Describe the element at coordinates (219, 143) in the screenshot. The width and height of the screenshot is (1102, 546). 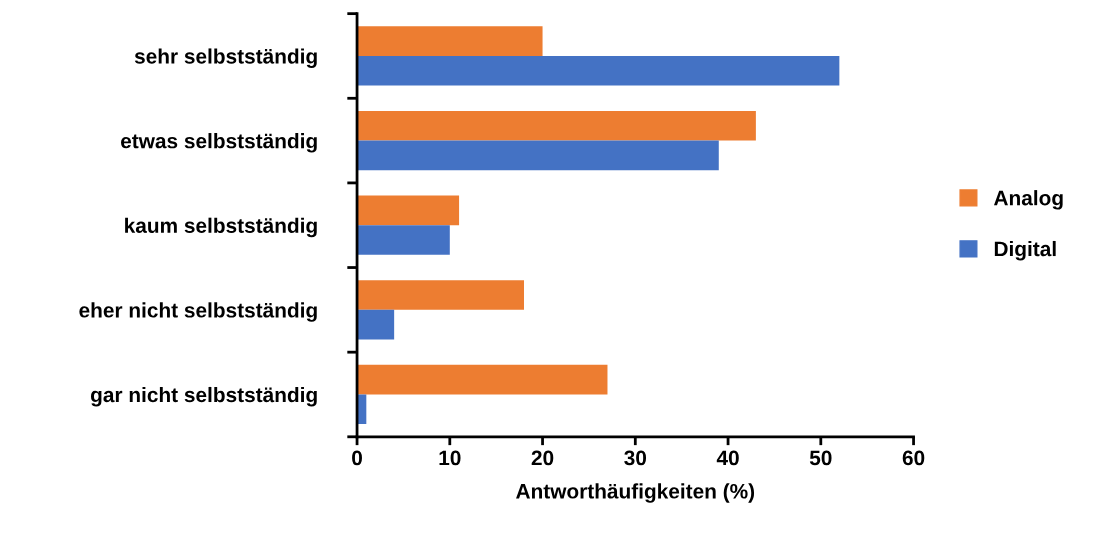
I see `y-tick-label: etwas selbstständig` at that location.